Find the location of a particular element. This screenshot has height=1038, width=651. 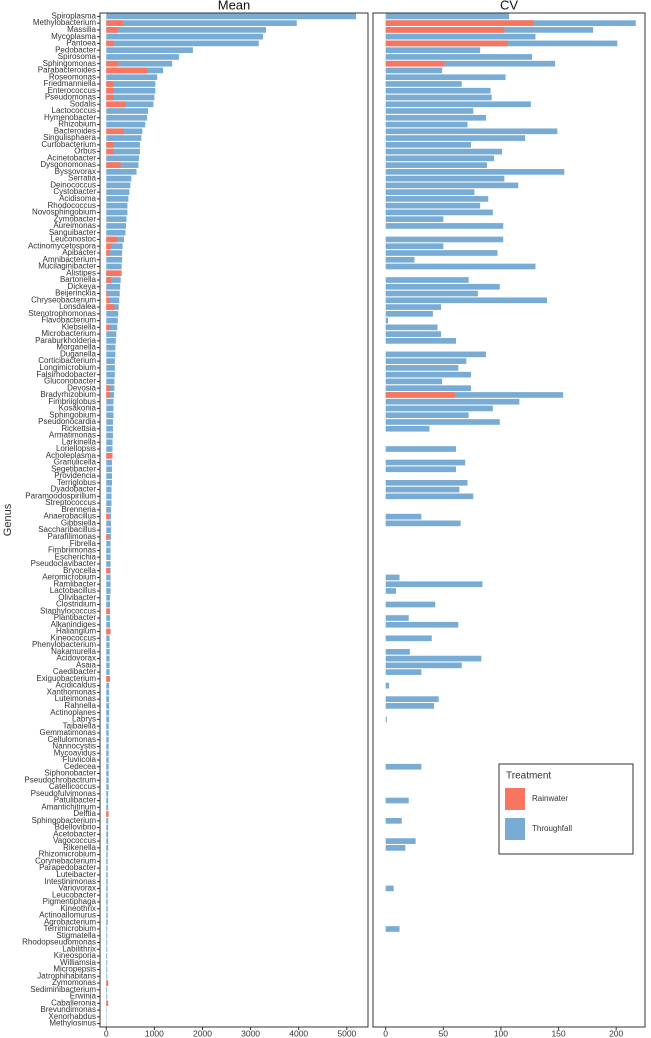

y-tick-label: Methylosinus is located at coordinates (72, 1023).